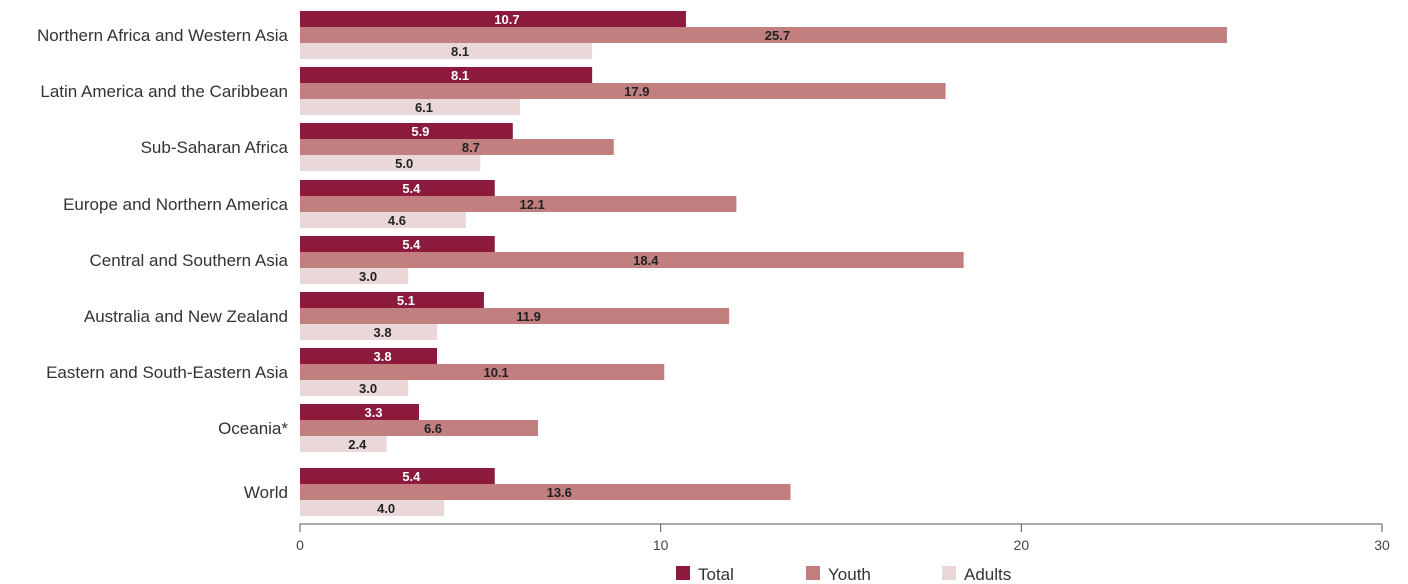 The image size is (1408, 584). What do you see at coordinates (813, 573) in the screenshot?
I see `legend-swatch-youth` at bounding box center [813, 573].